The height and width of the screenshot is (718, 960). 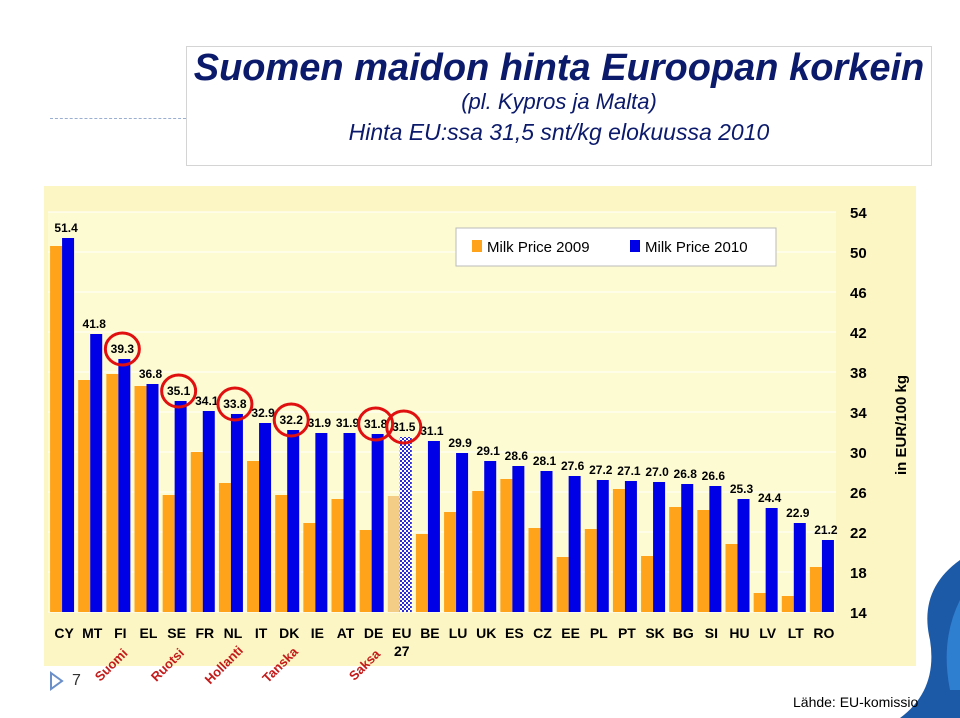 What do you see at coordinates (823, 633) in the screenshot?
I see `x-tick-label: RO` at bounding box center [823, 633].